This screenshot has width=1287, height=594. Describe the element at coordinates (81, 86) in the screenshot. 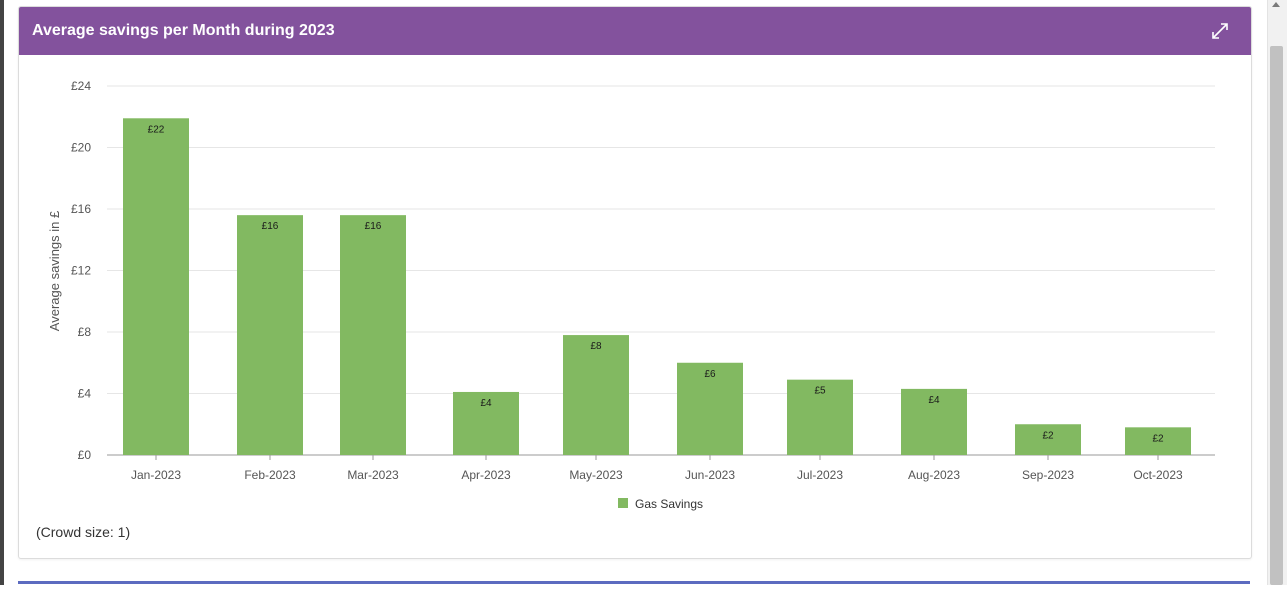

I see `y-tick-label: £24` at that location.